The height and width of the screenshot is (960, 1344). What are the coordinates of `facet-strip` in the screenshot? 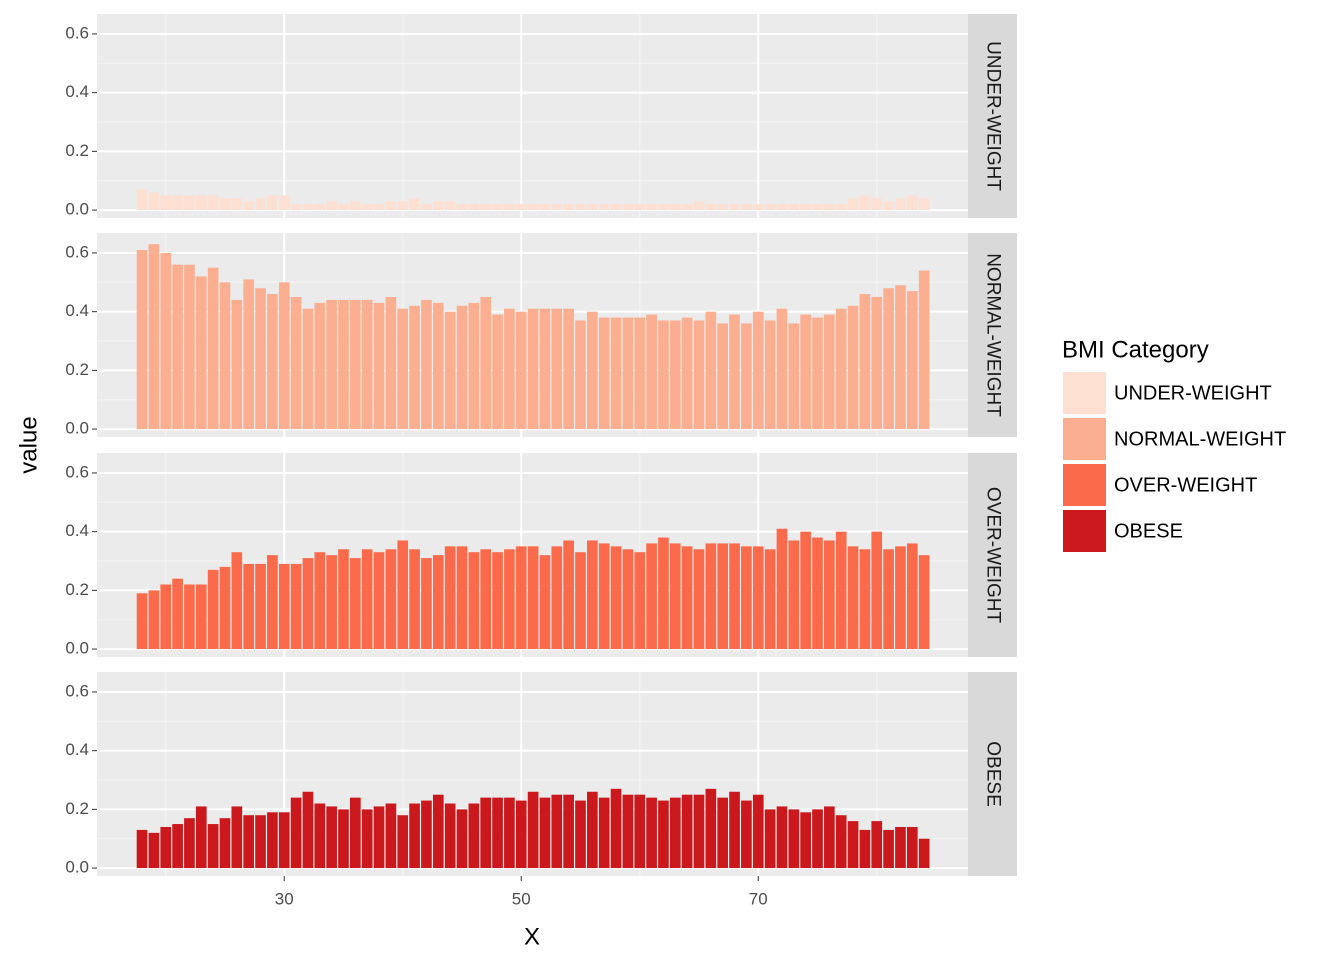 It's located at (992, 116).